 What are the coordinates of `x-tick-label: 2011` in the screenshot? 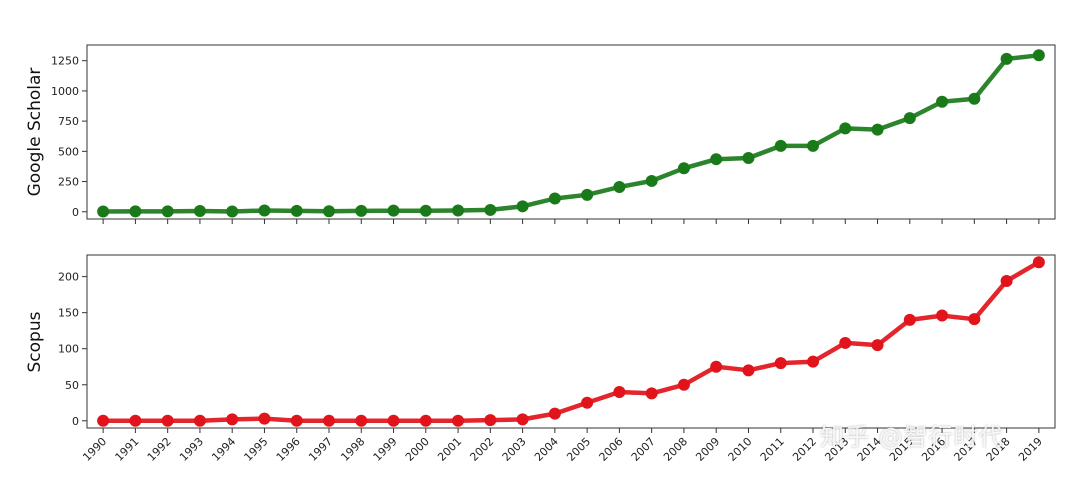 It's located at (772, 449).